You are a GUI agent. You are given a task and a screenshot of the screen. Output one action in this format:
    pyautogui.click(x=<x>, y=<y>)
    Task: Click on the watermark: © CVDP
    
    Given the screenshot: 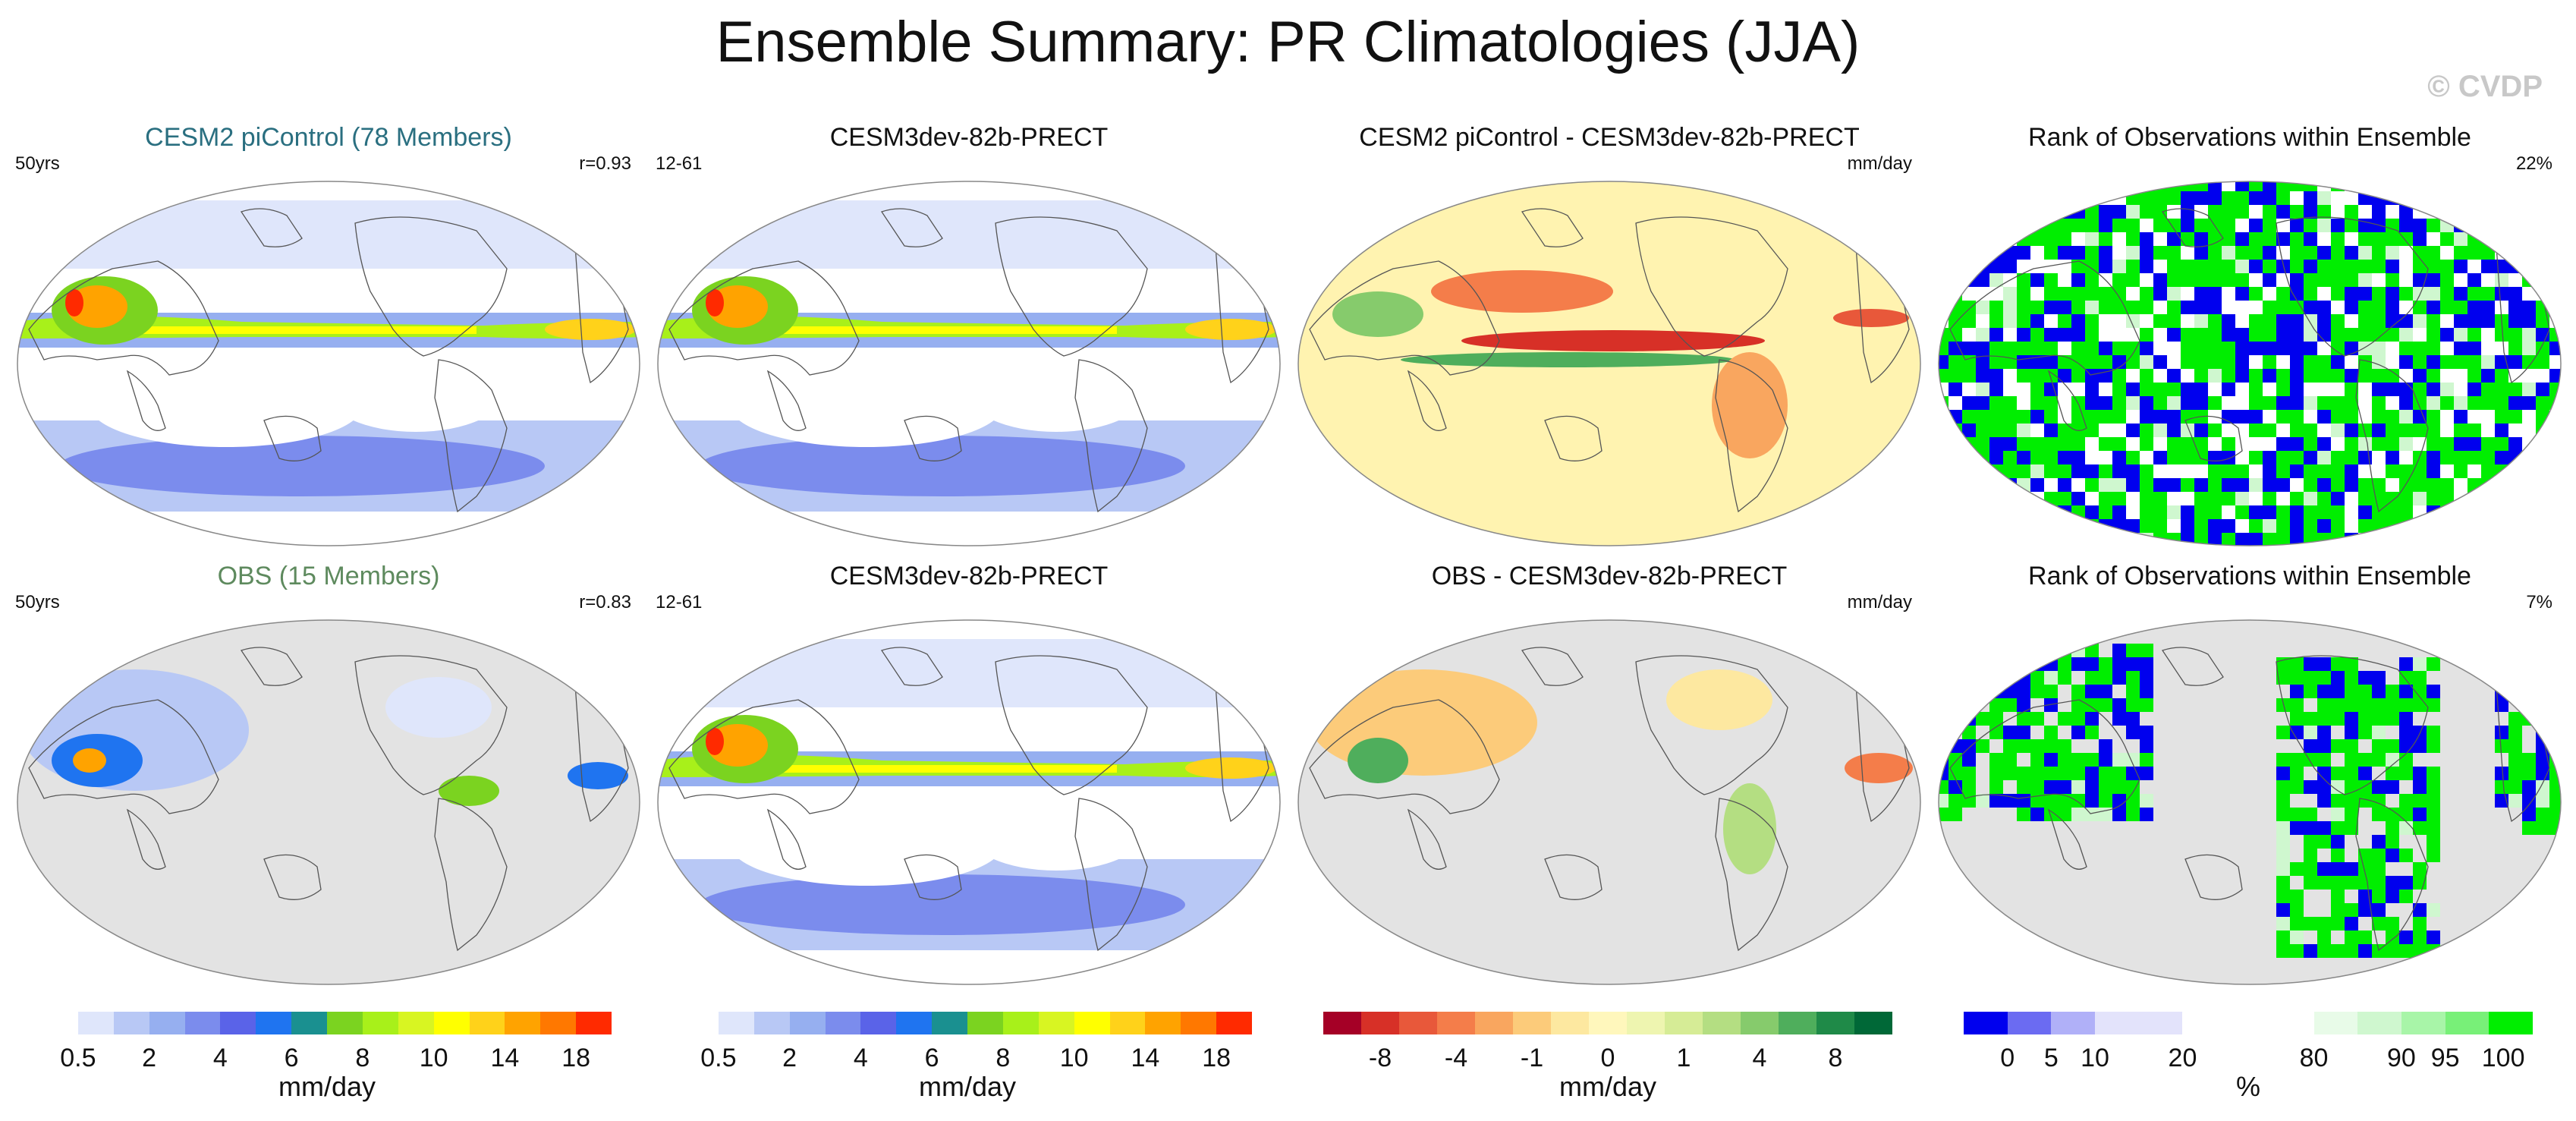 What is the action you would take?
    pyautogui.click(x=2485, y=86)
    